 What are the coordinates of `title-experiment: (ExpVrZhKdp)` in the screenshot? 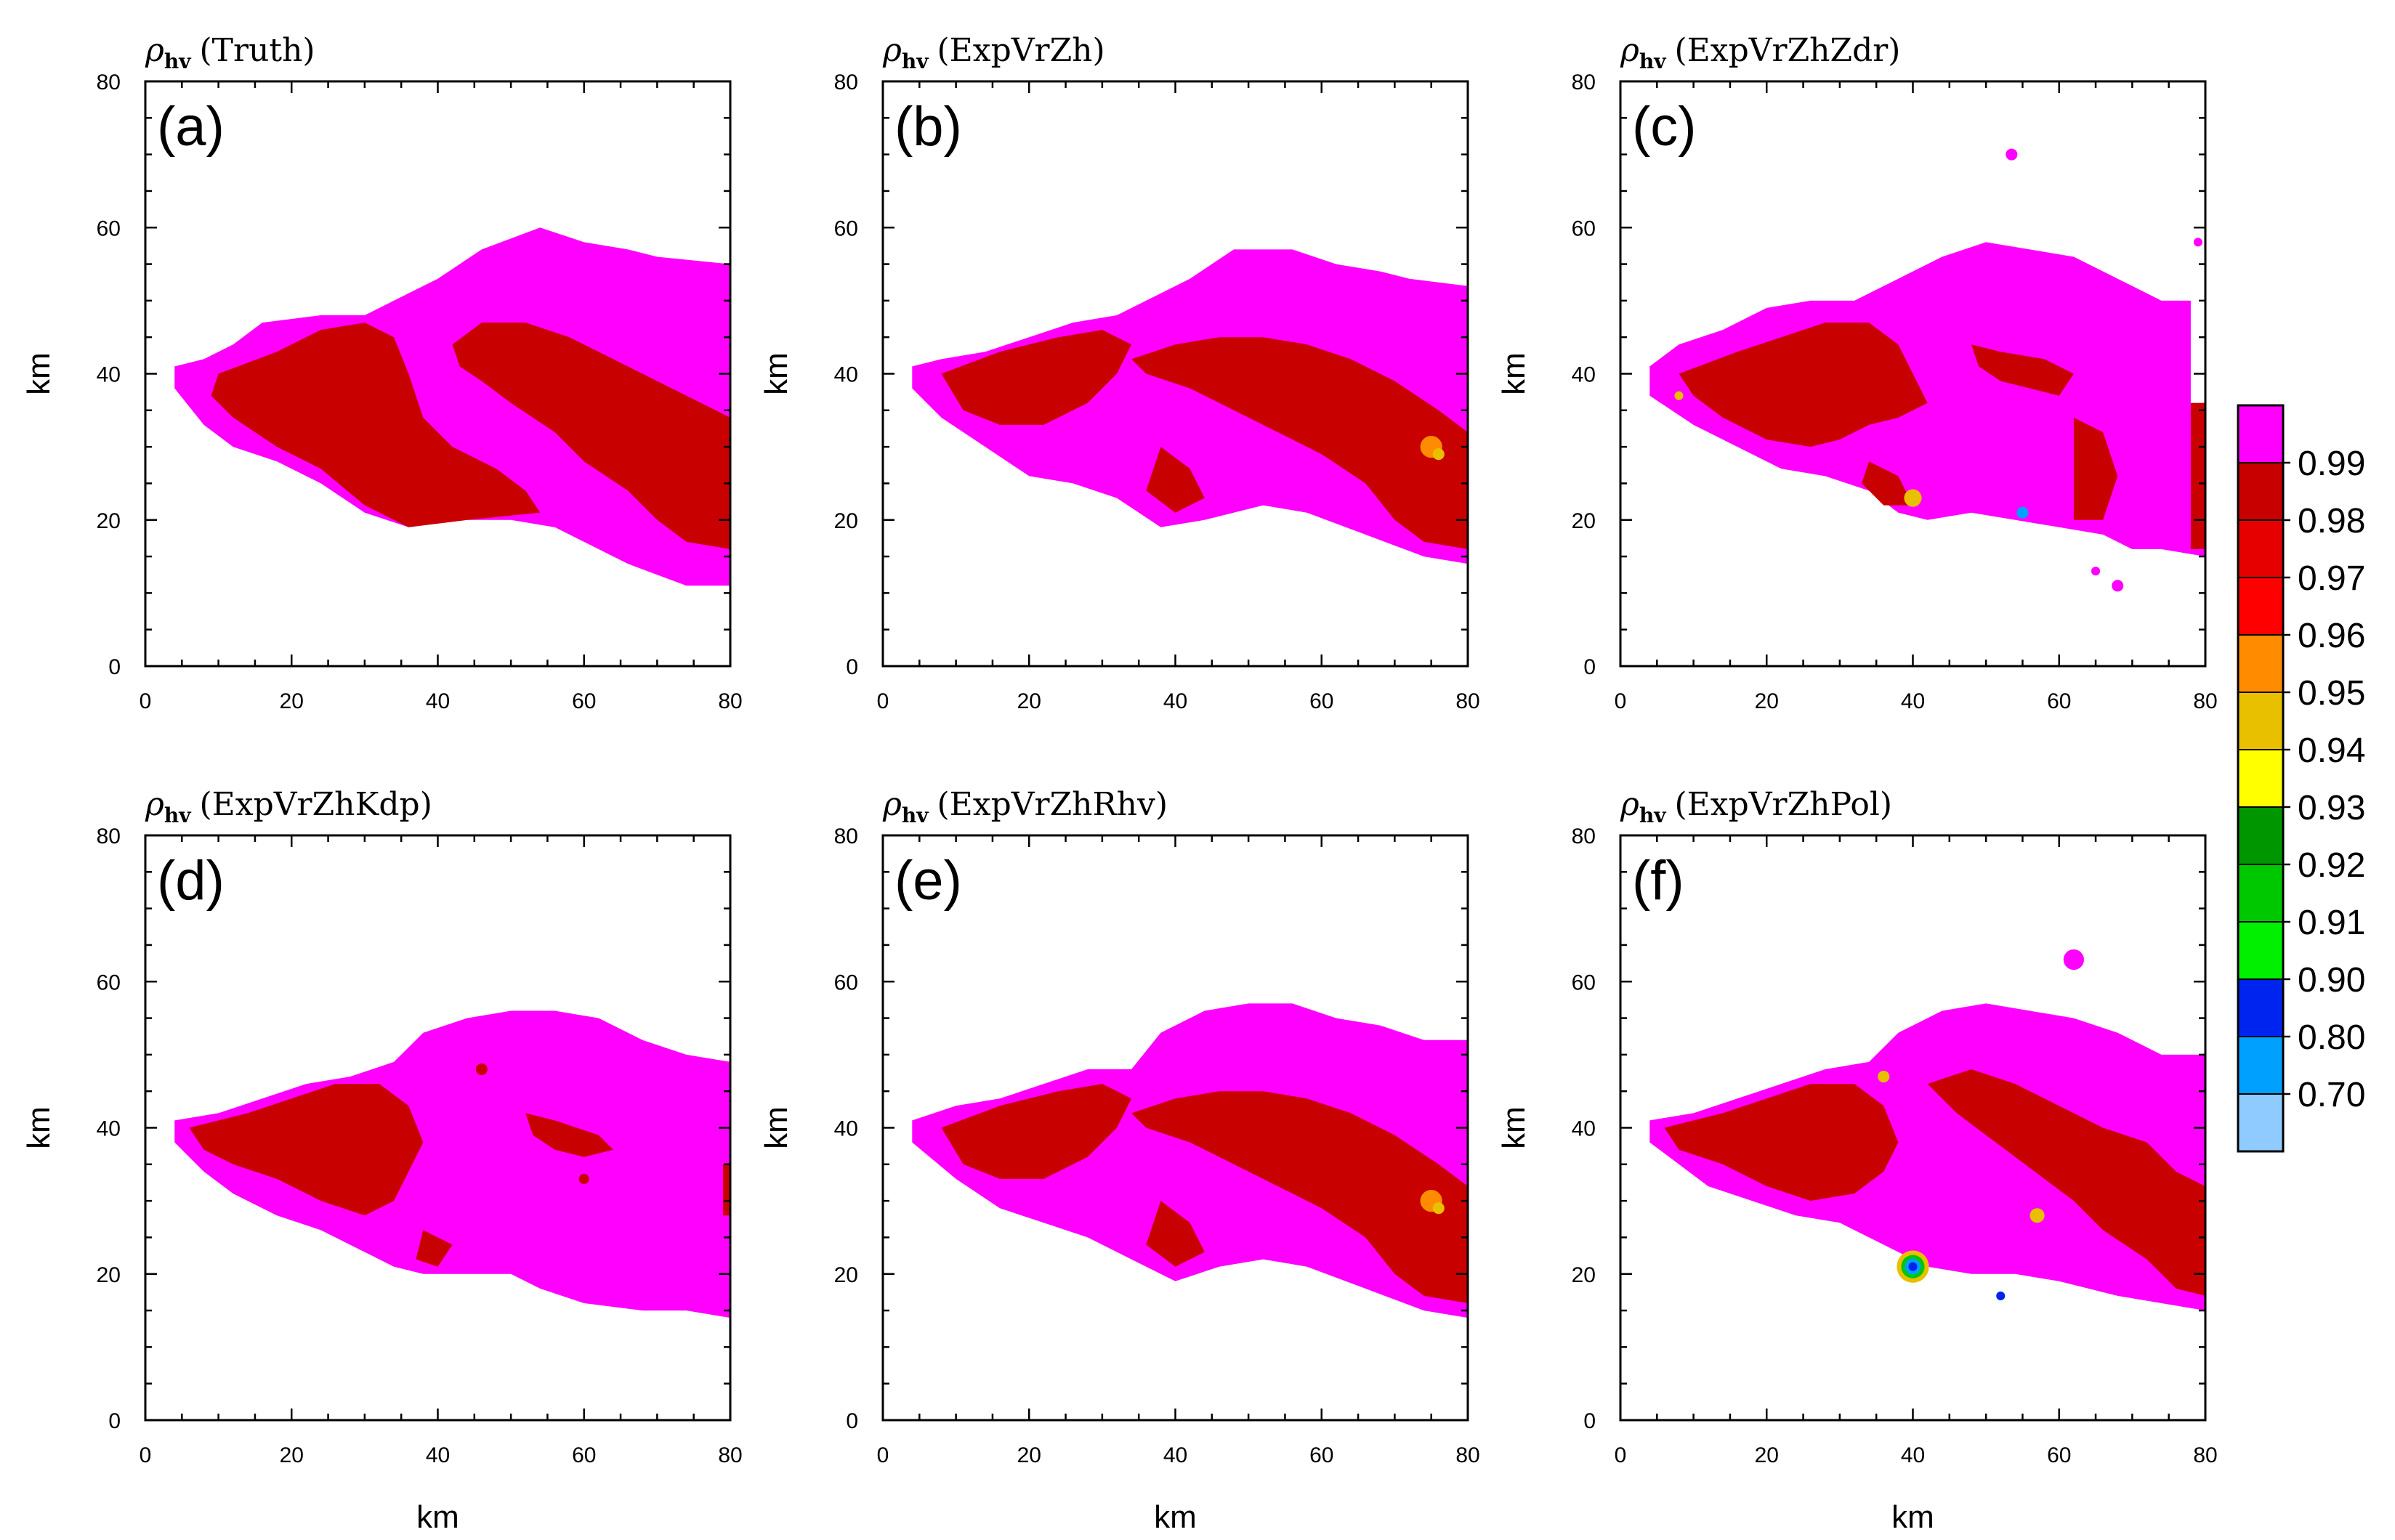 It's located at (316, 804).